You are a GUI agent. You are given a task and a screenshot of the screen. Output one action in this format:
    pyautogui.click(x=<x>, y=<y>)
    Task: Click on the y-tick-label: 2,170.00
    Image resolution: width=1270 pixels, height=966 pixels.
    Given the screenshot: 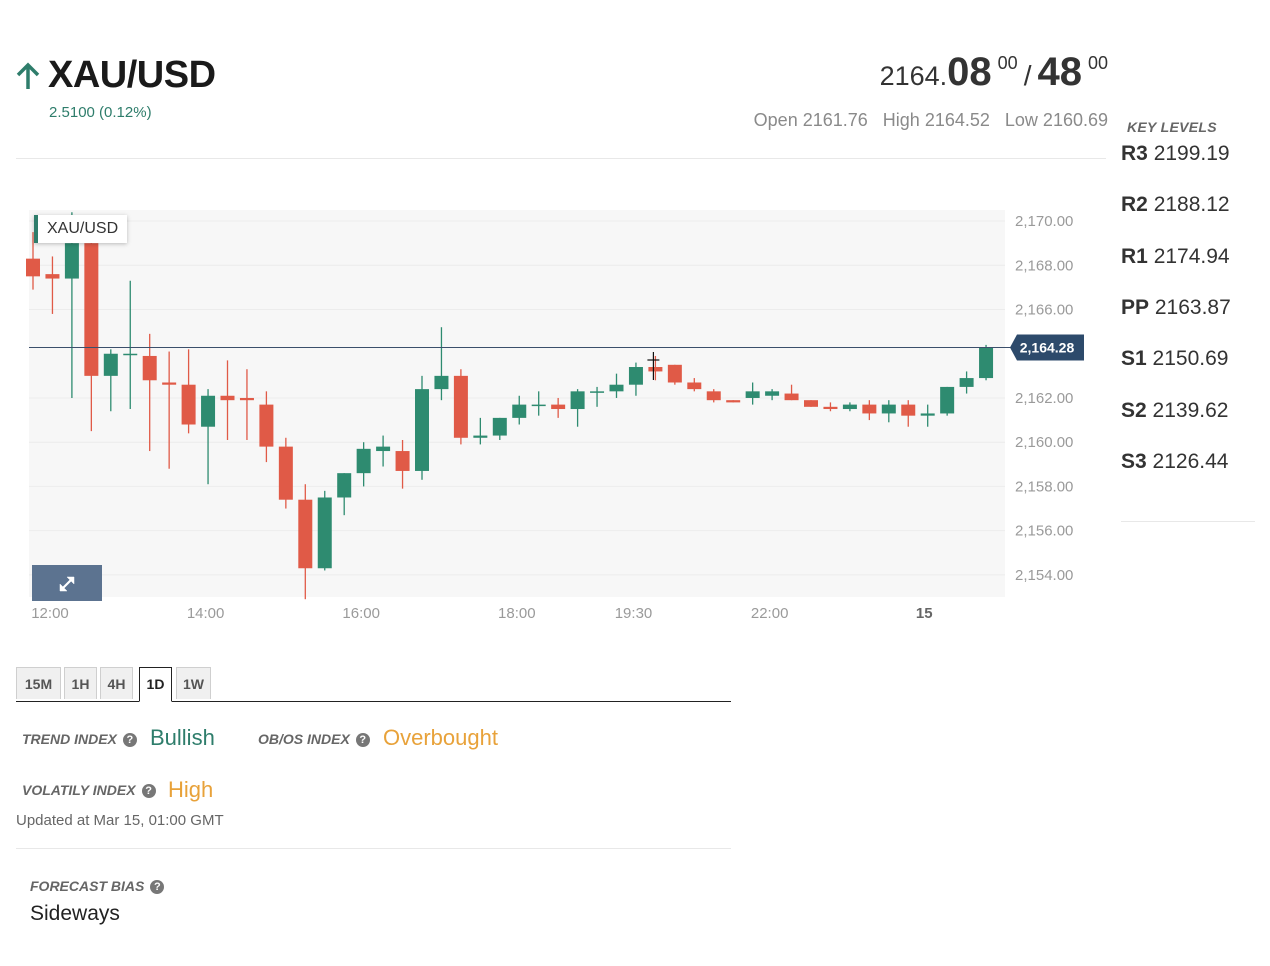 What is the action you would take?
    pyautogui.click(x=1044, y=221)
    